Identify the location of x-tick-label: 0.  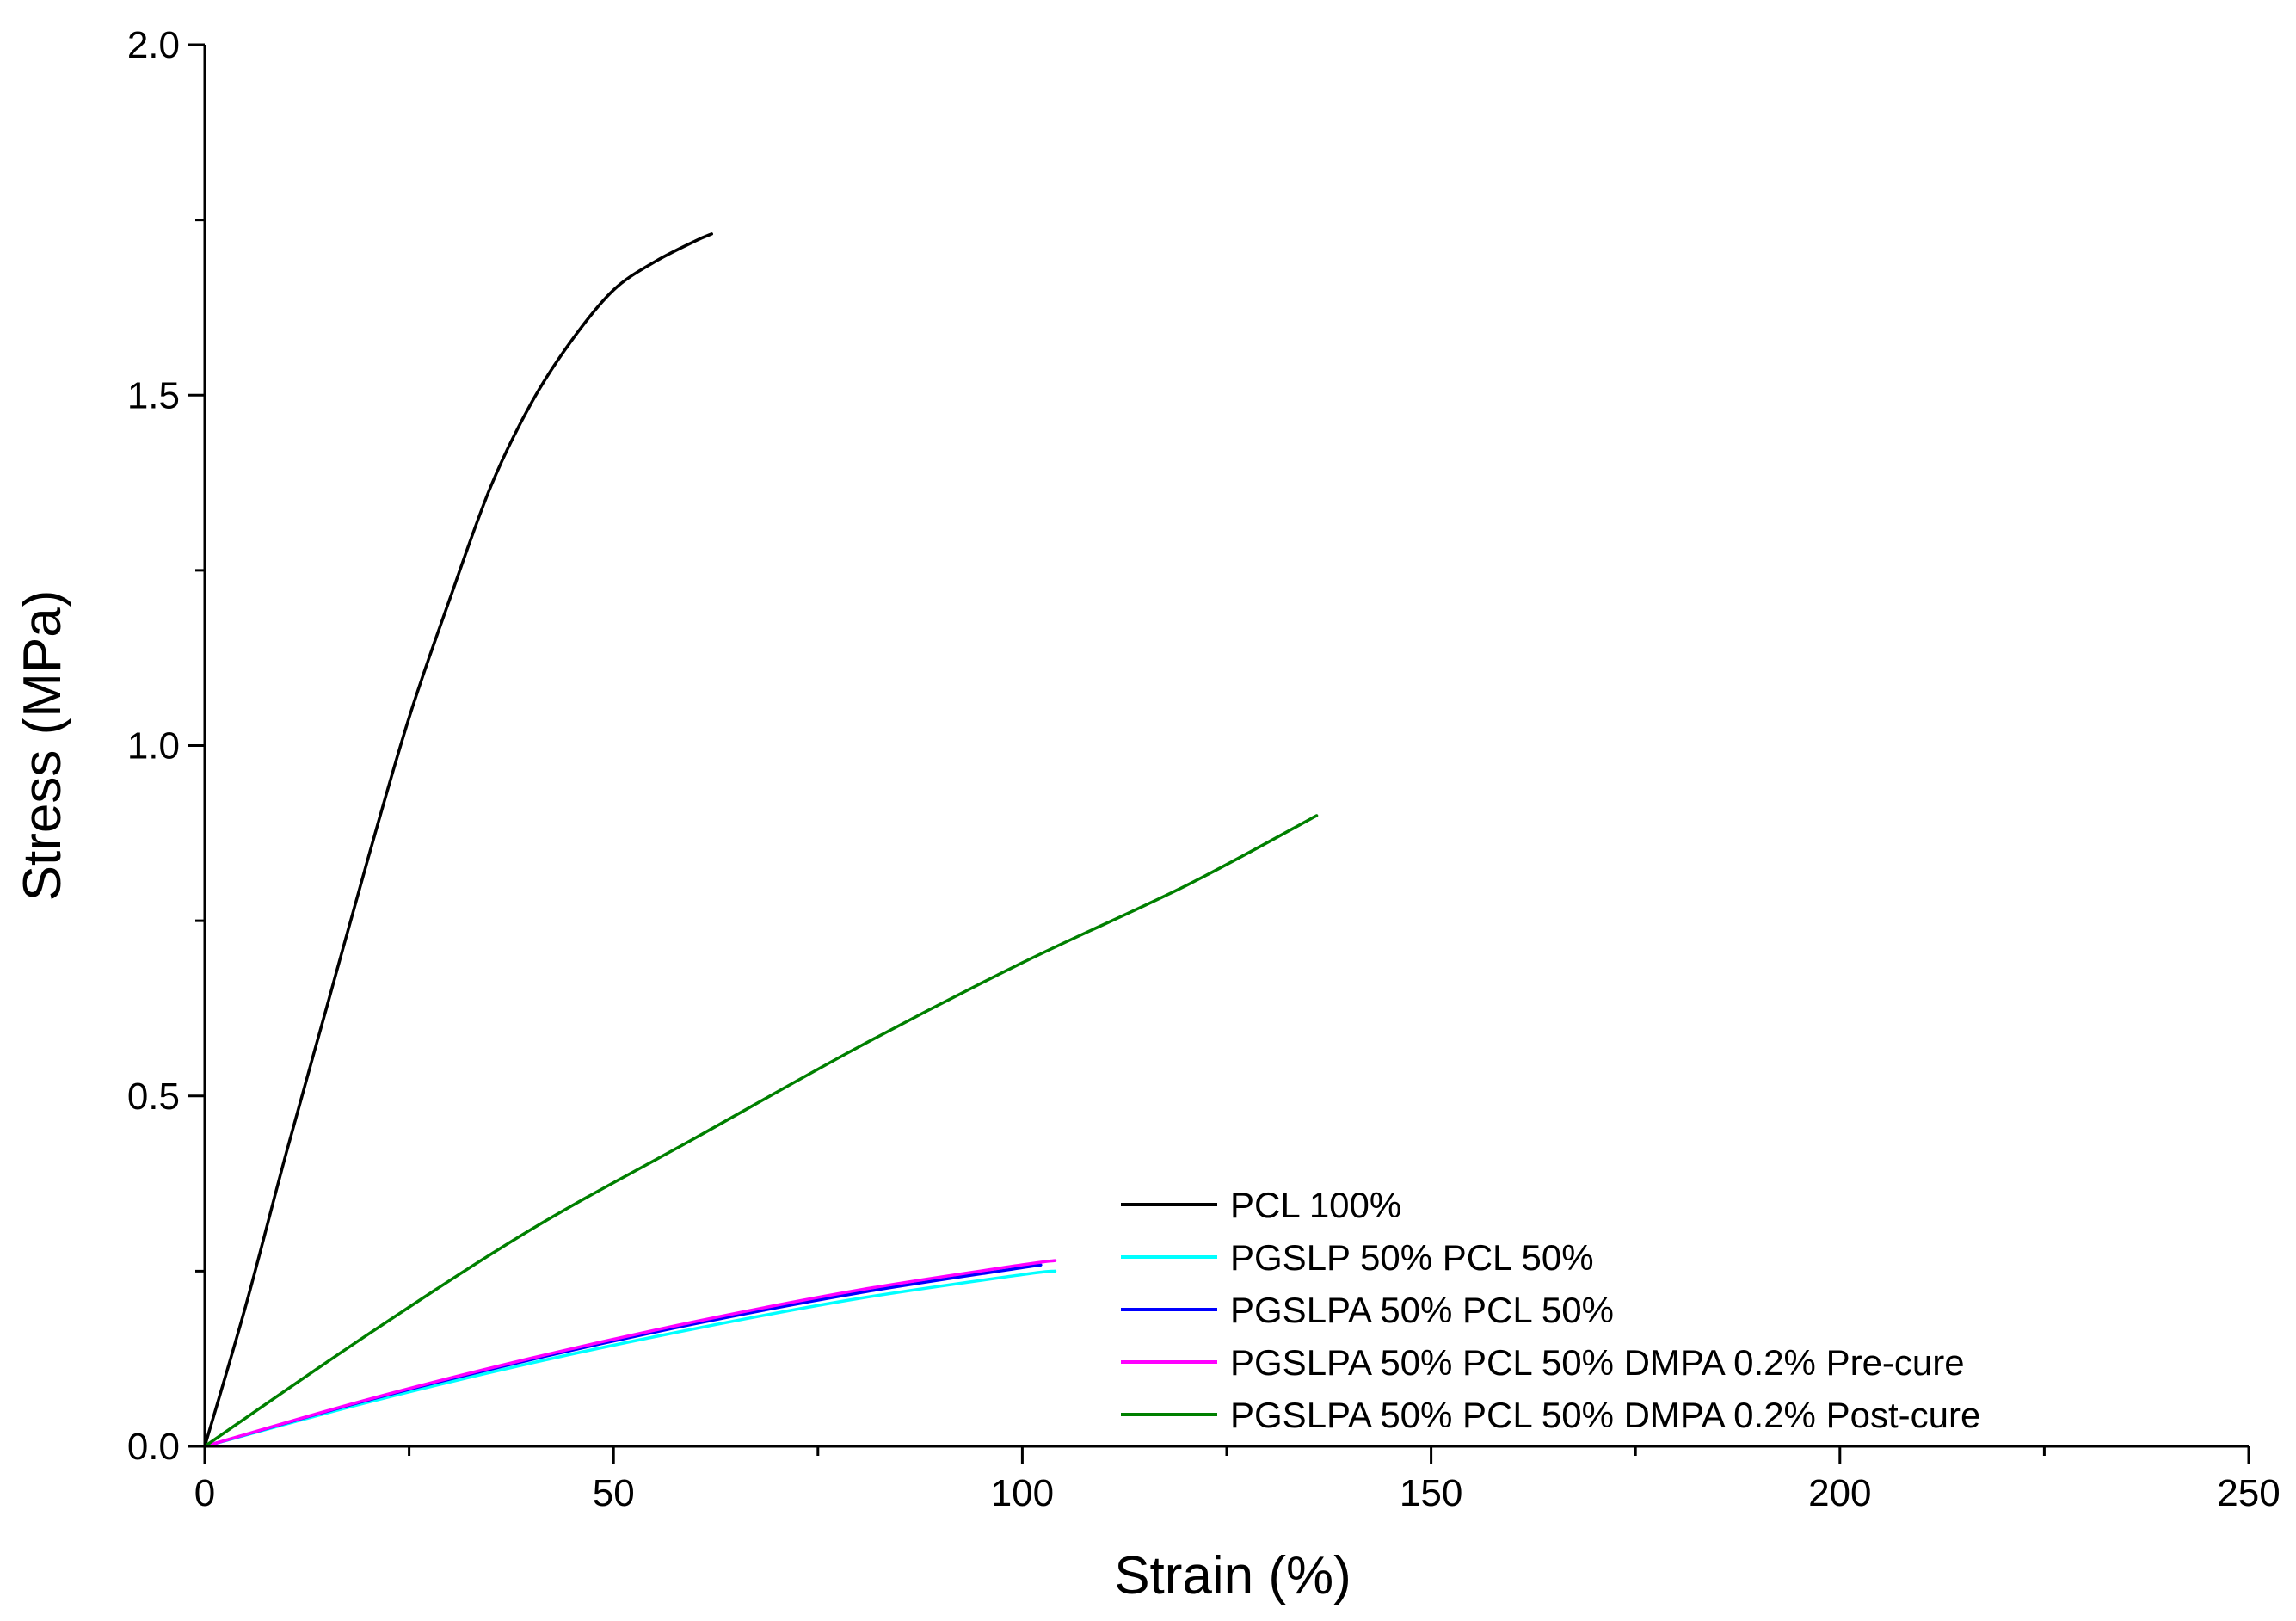
(204, 1493).